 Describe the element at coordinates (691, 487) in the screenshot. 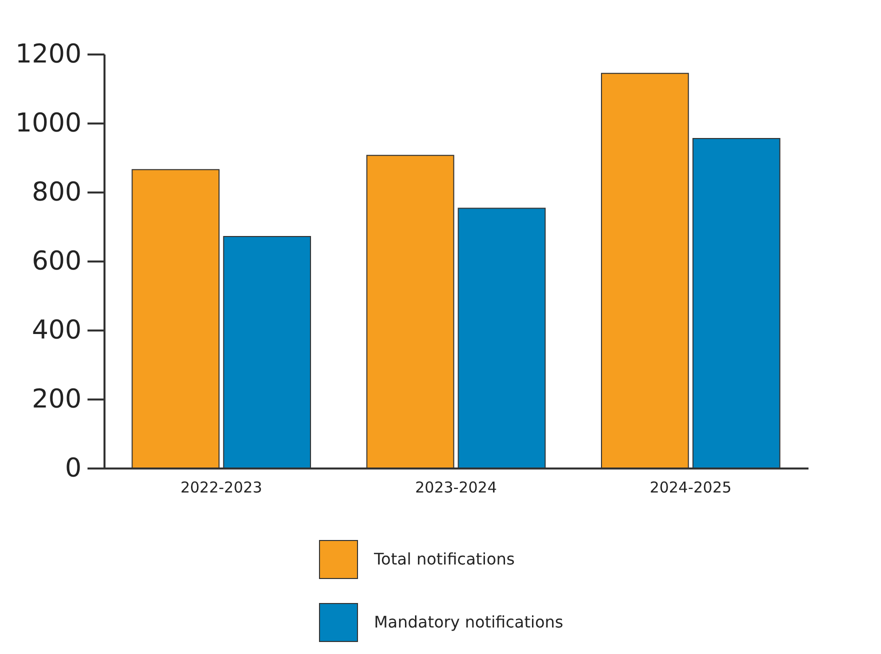

I see `x-tick-label: 2024-2025` at that location.